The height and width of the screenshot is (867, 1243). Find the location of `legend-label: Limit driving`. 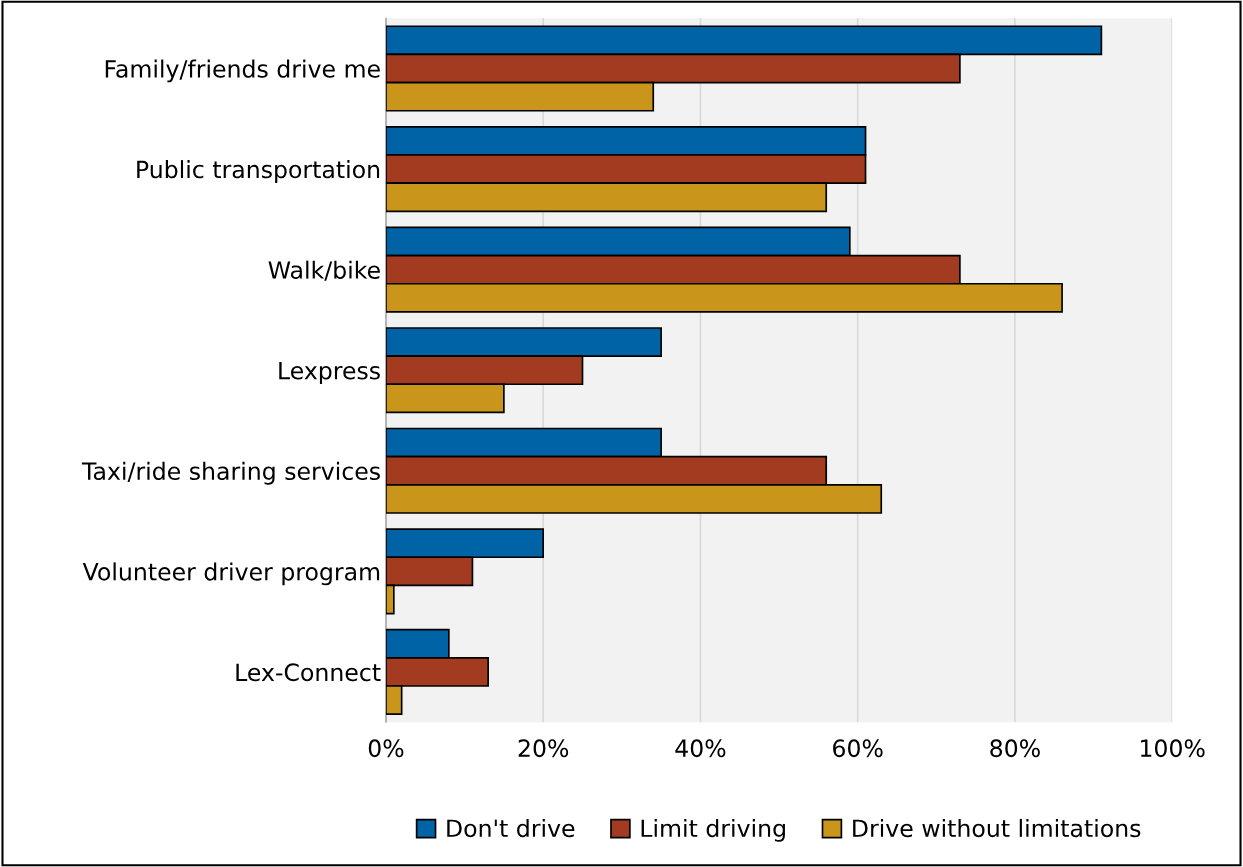

legend-label: Limit driving is located at coordinates (713, 830).